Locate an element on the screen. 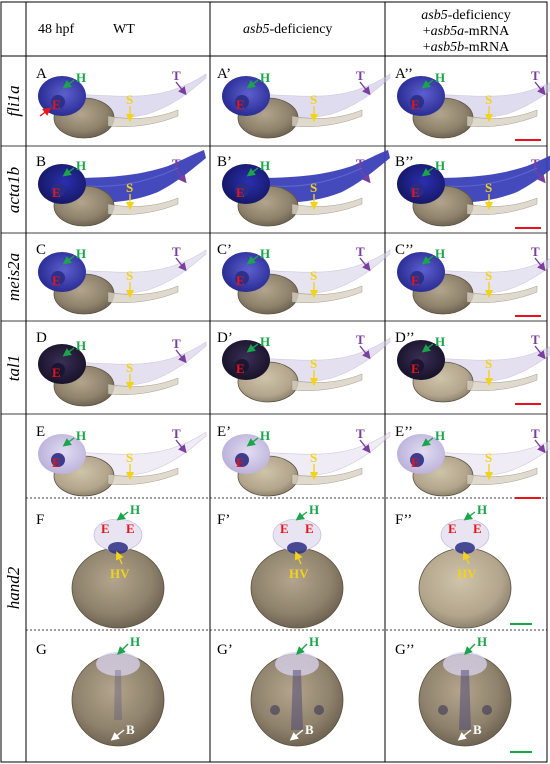 This screenshot has height=764, width=550. embryo-midline is located at coordinates (118, 695).